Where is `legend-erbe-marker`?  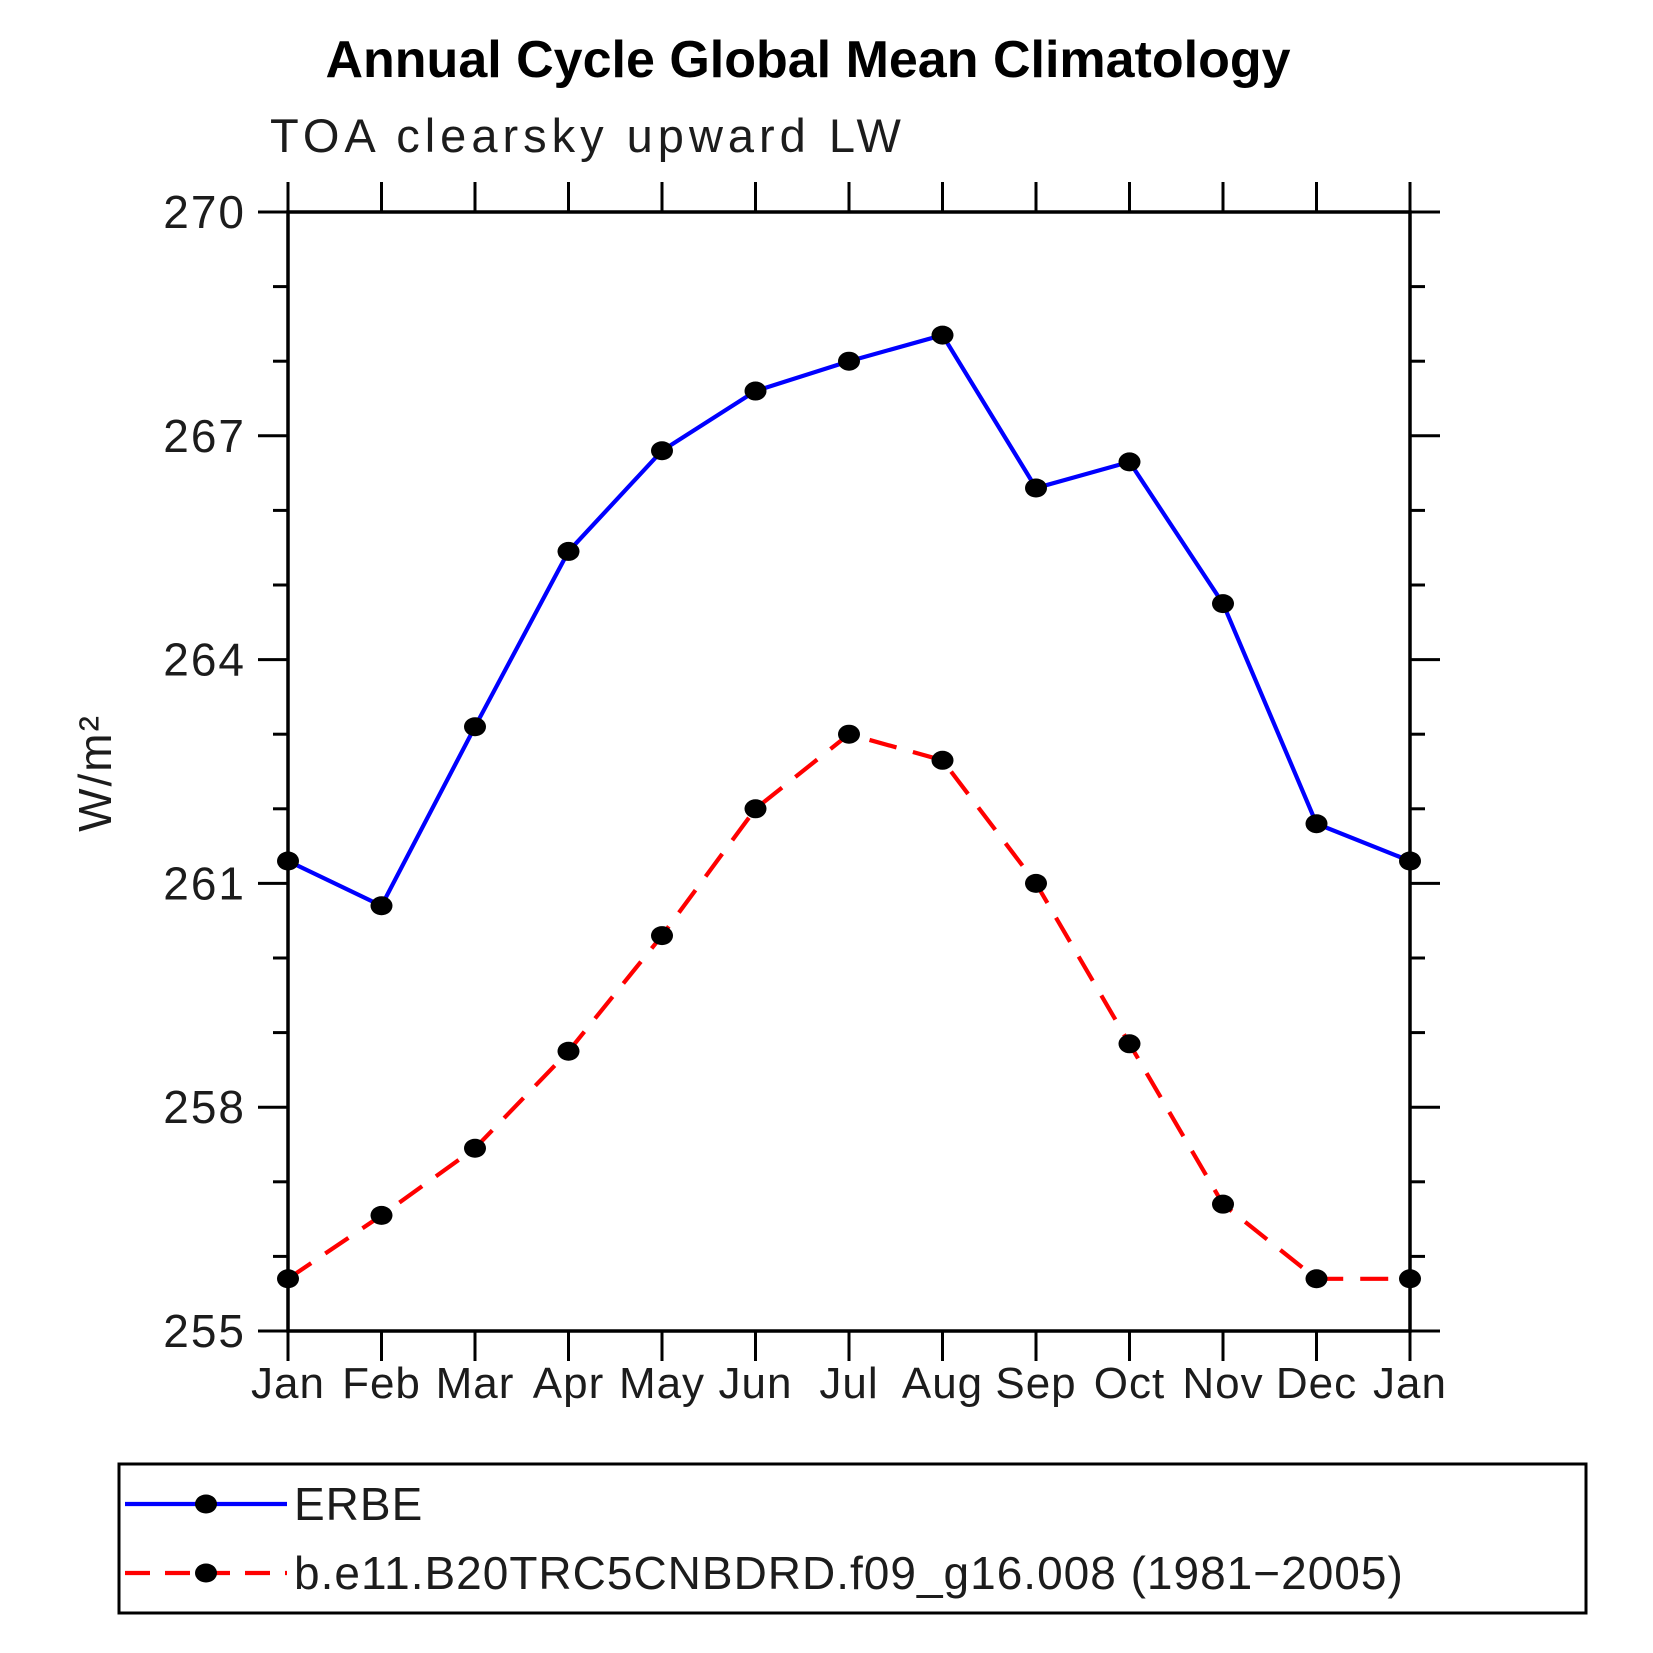
legend-erbe-marker is located at coordinates (206, 1504).